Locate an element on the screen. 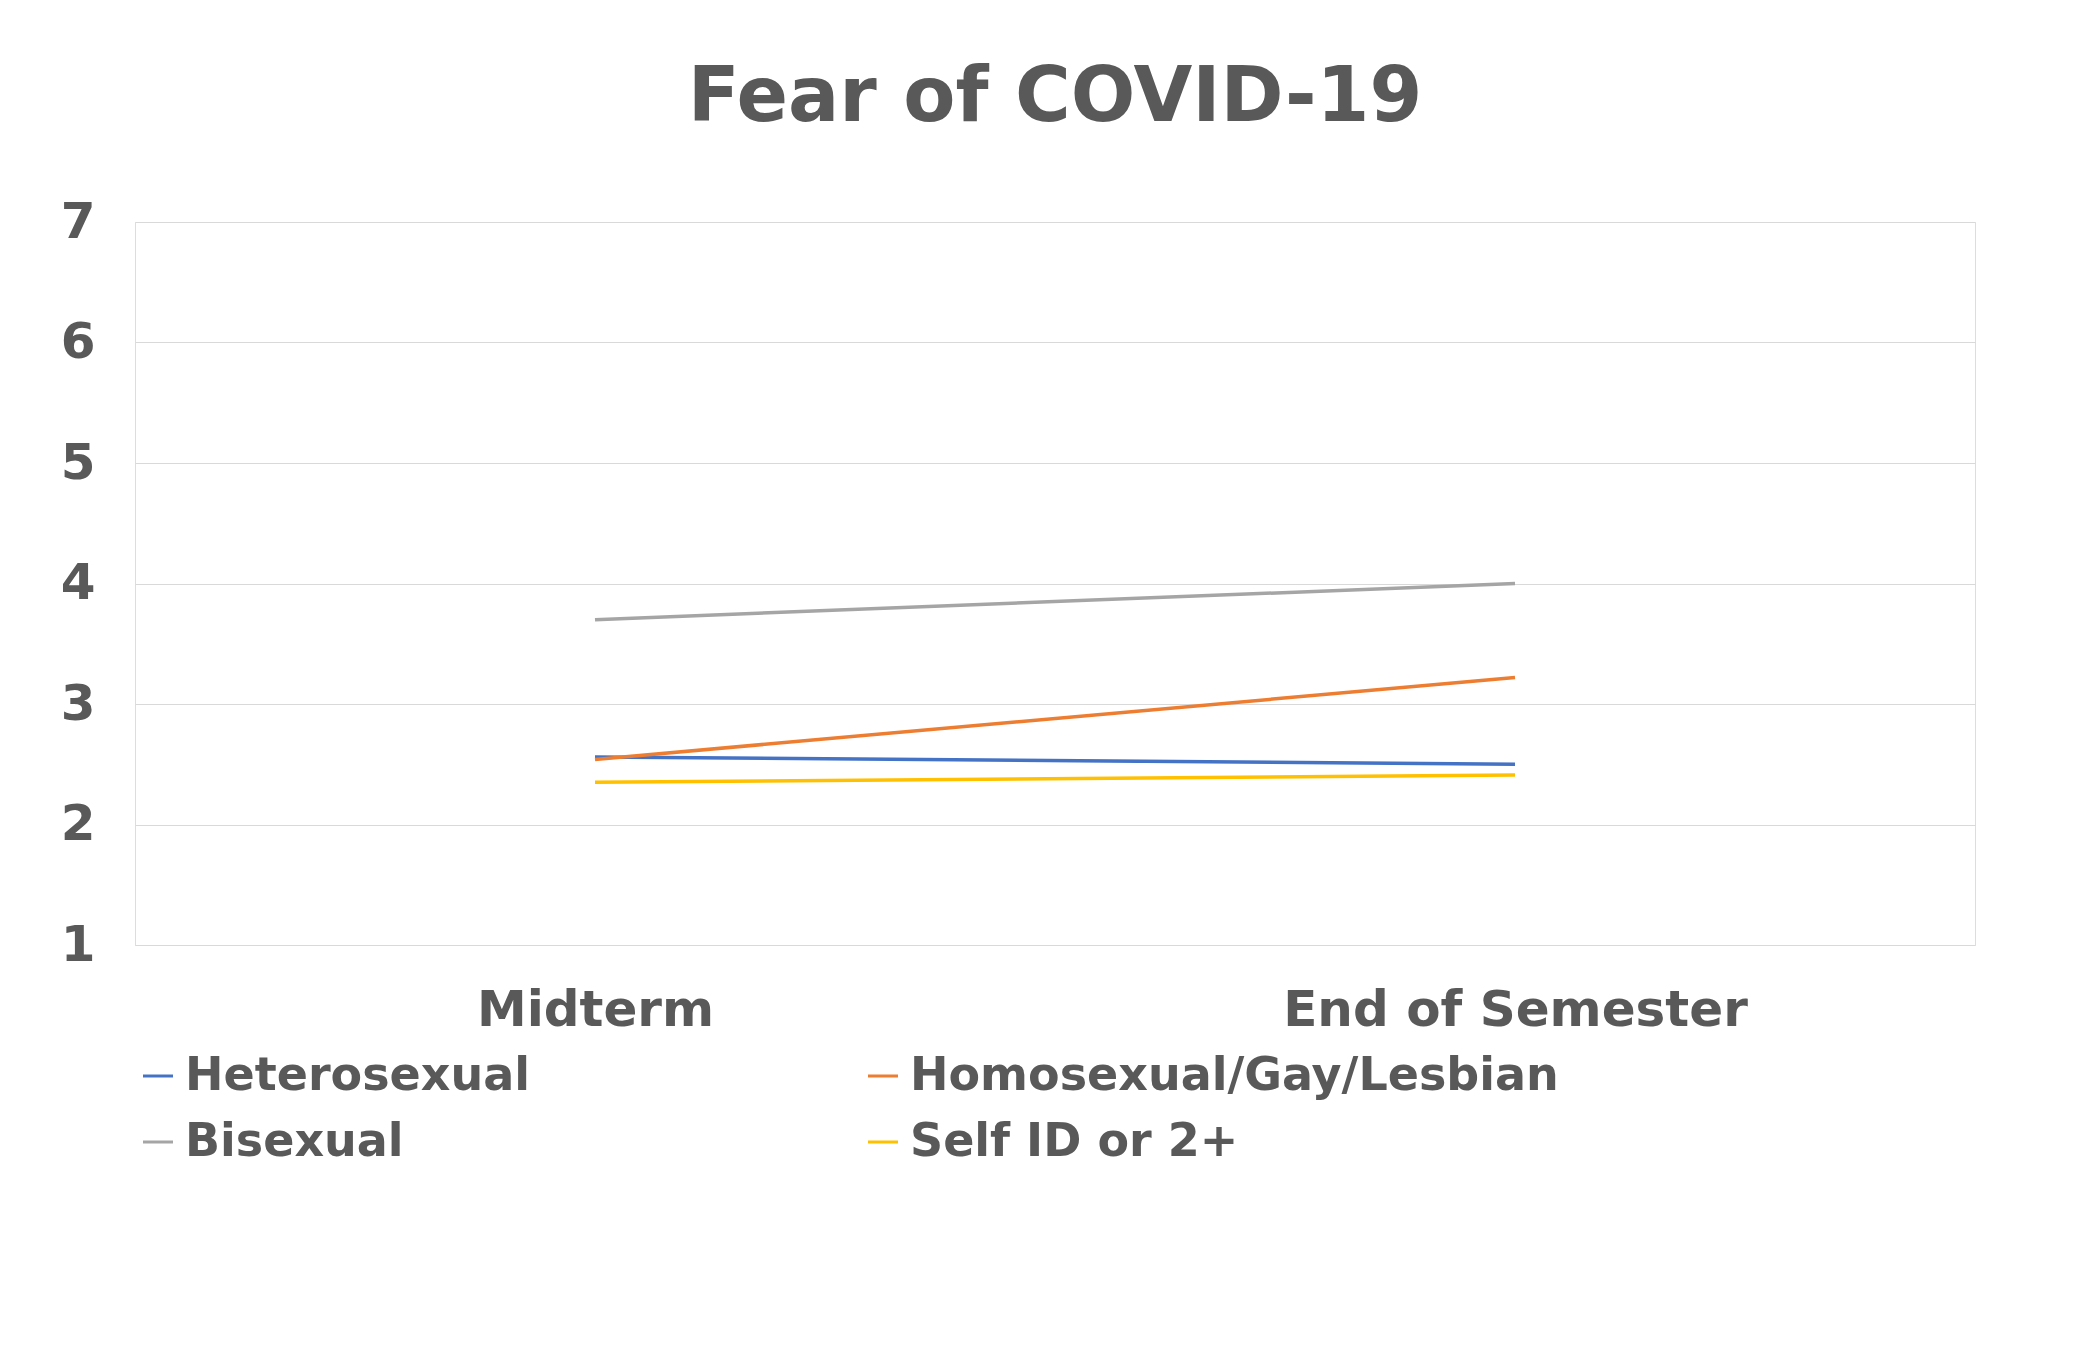  legend-label: Heterosexual is located at coordinates (357, 1074).